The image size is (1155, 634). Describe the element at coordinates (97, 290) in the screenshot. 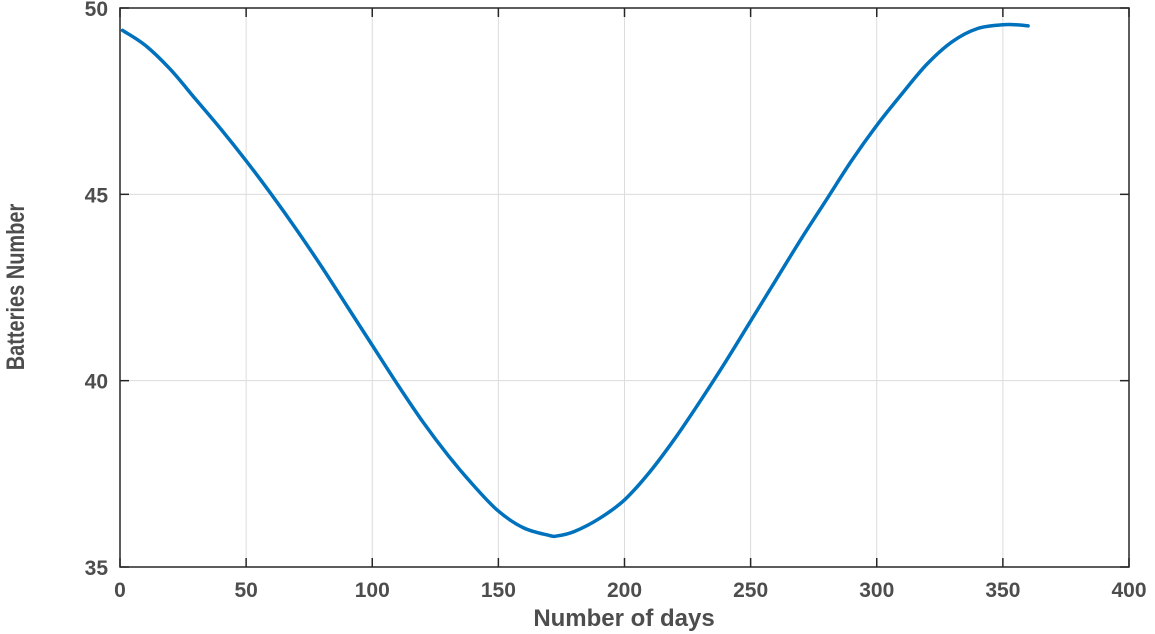

I see `y-tick-labels: 35 40 45 50` at that location.